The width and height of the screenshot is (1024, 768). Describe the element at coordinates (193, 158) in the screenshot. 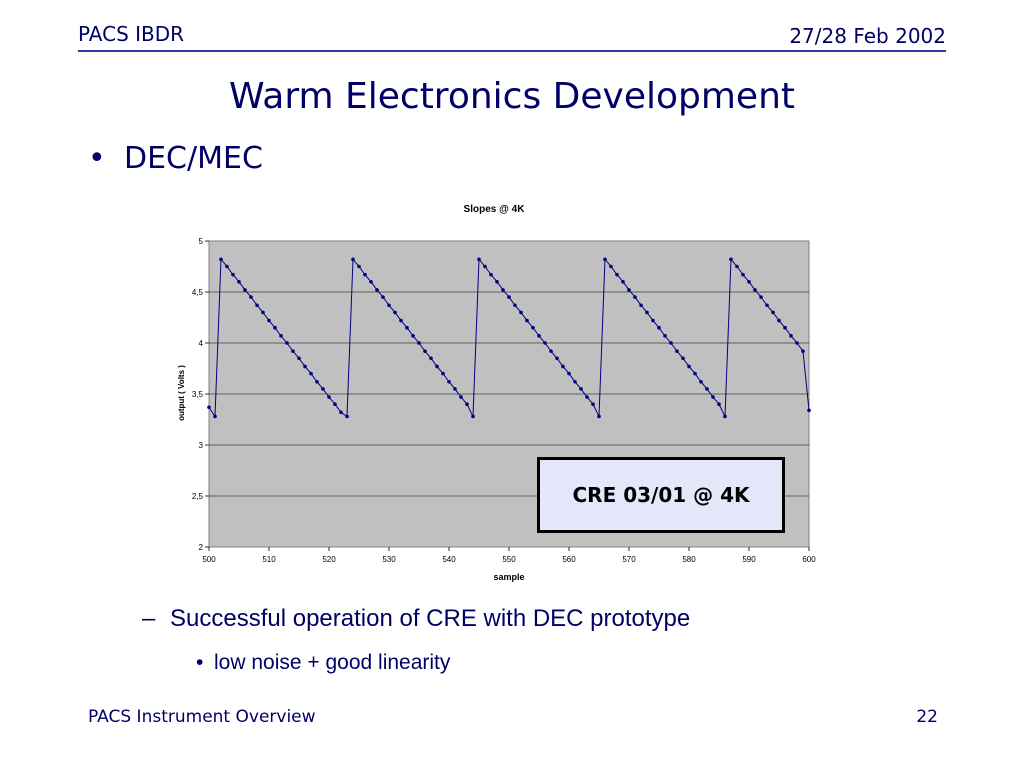

I see `bullet-text: DEC/MEC` at that location.